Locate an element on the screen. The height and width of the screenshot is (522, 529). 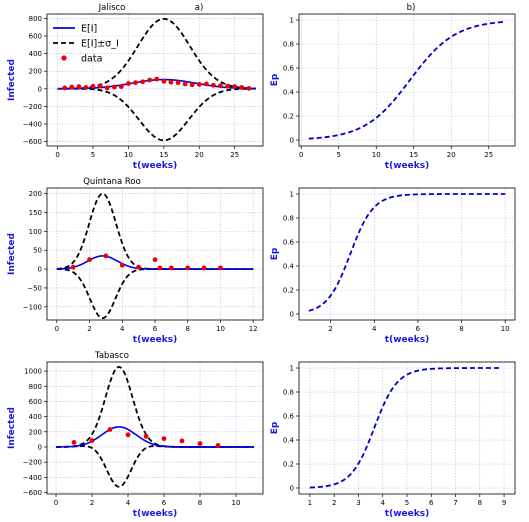
x-tick-label: 1 is located at coordinates (310, 503).